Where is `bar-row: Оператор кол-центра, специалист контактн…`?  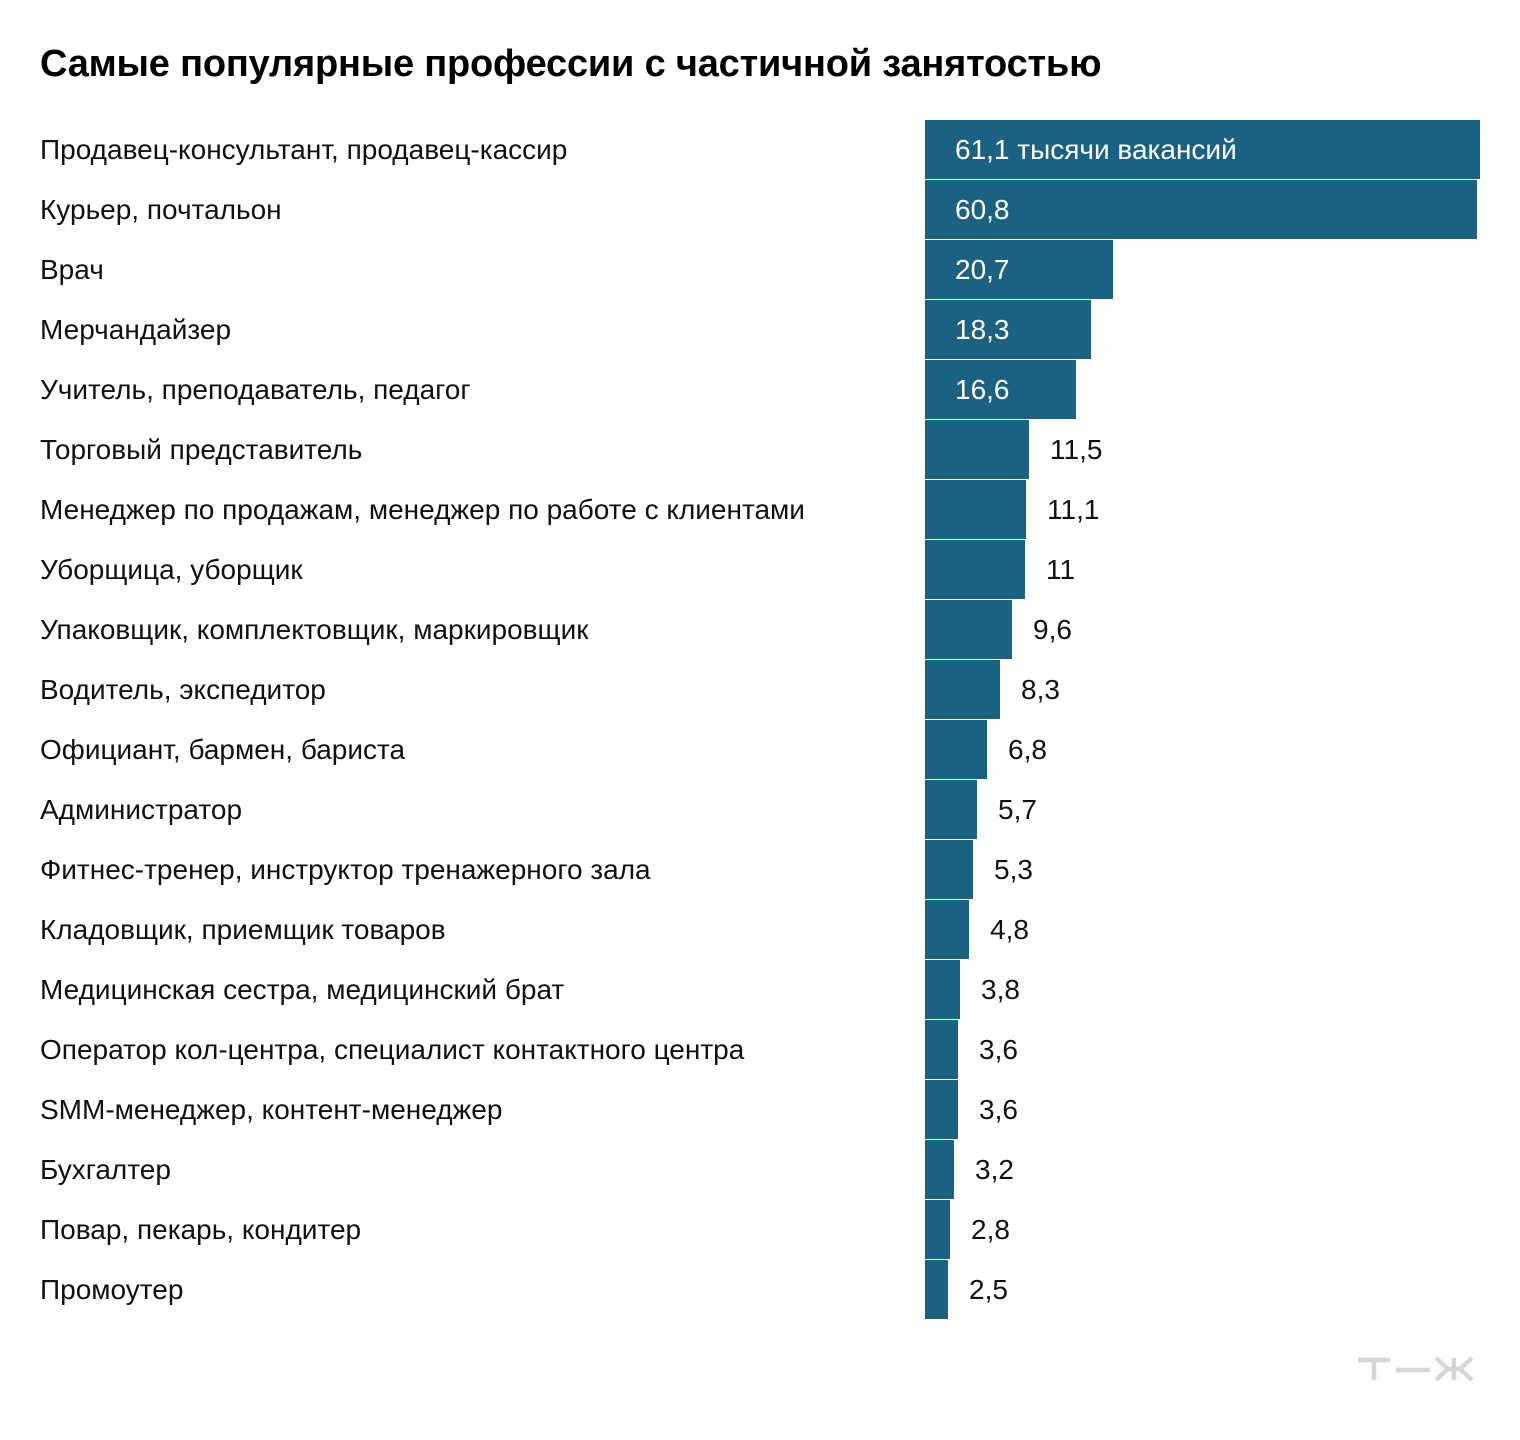 bar-row: Оператор кол-центра, специалист контактн… is located at coordinates (529, 1049).